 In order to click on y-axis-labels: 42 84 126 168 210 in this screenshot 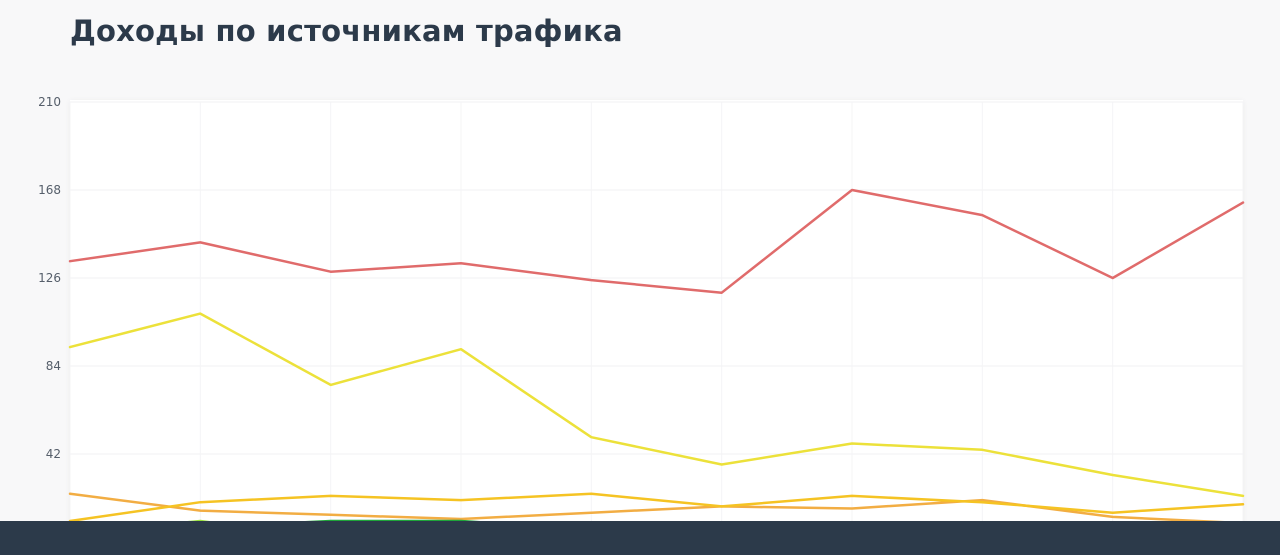, I will do `click(49, 278)`.